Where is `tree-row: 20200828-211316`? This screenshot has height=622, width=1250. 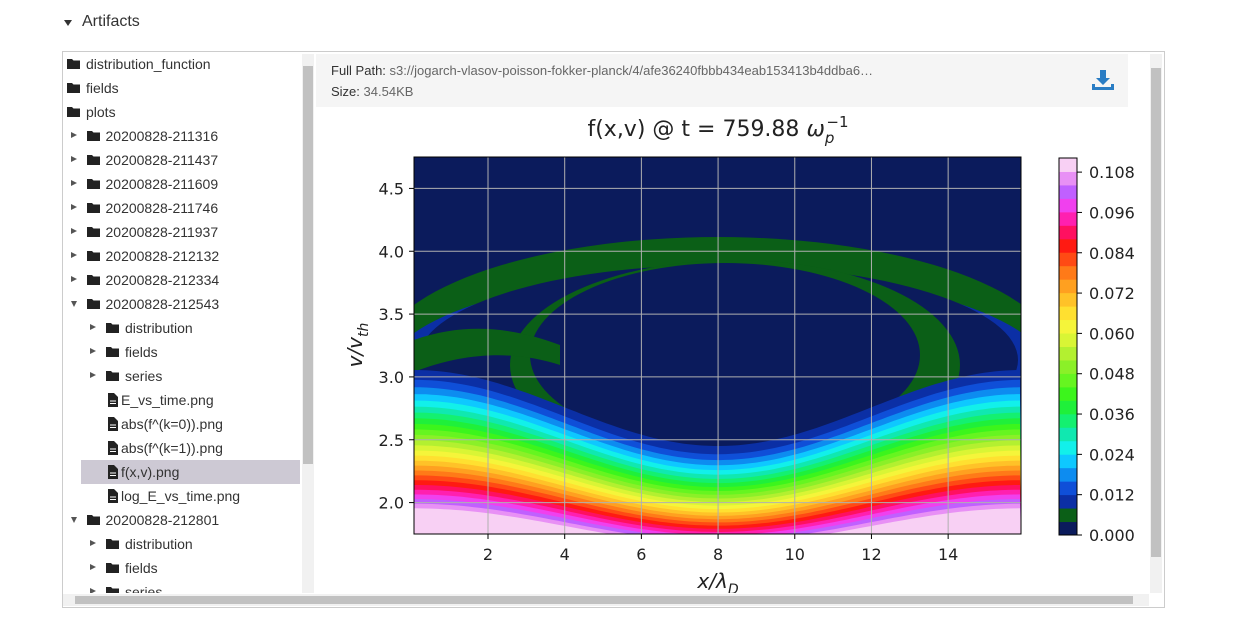
tree-row: 20200828-211316 is located at coordinates (181, 136).